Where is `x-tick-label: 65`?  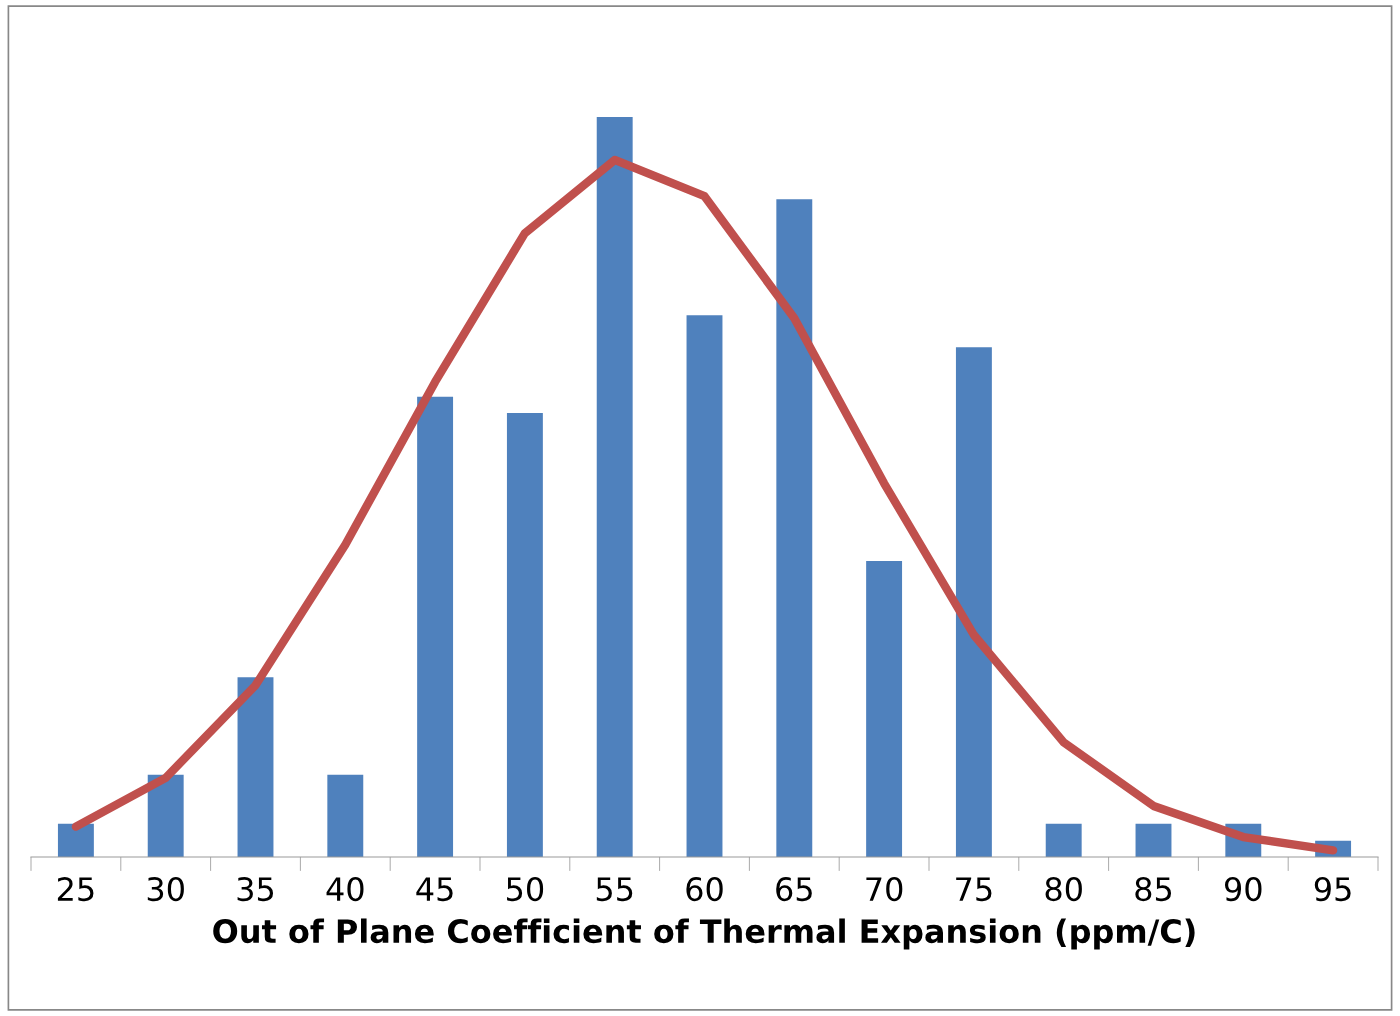
x-tick-label: 65 is located at coordinates (794, 889).